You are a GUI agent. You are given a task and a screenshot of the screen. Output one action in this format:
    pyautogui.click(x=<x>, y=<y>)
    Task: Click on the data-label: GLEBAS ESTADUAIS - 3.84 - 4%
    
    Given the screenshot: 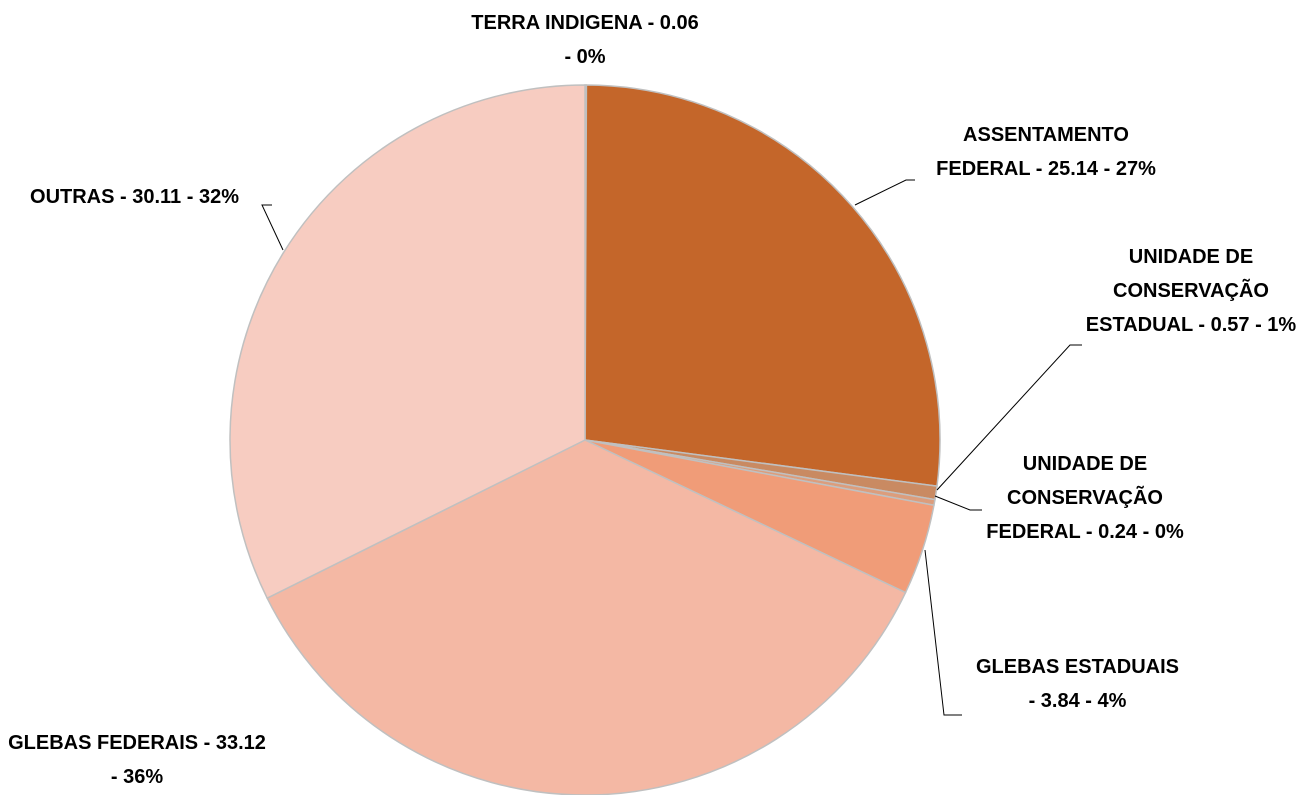 What is the action you would take?
    pyautogui.click(x=1077, y=684)
    